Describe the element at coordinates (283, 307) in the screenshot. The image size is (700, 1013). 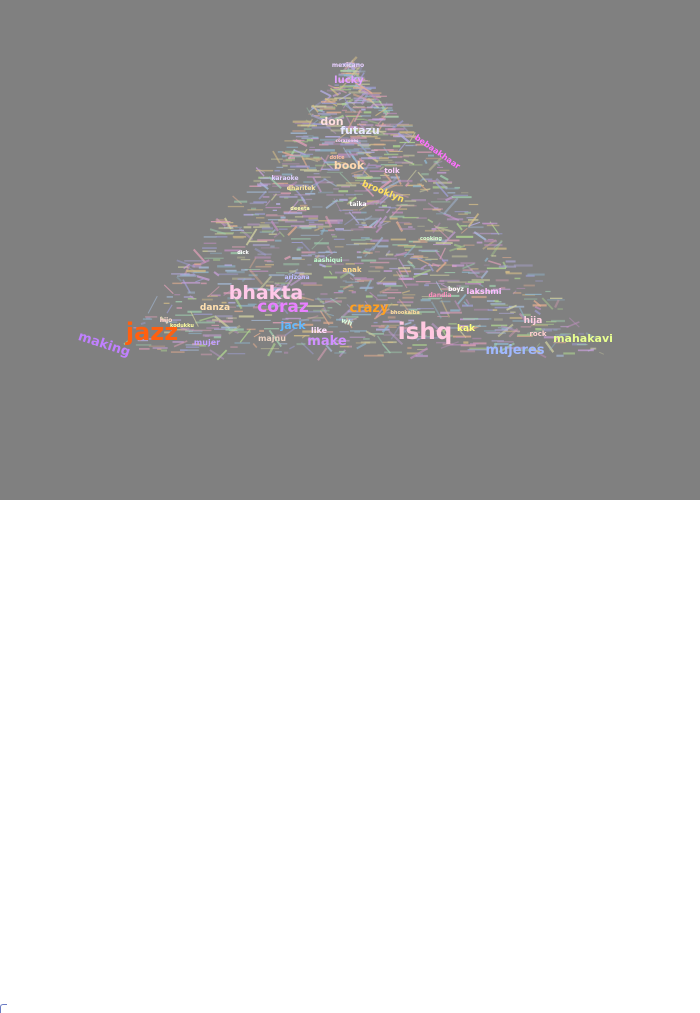
I see `cloud-word: coraz` at that location.